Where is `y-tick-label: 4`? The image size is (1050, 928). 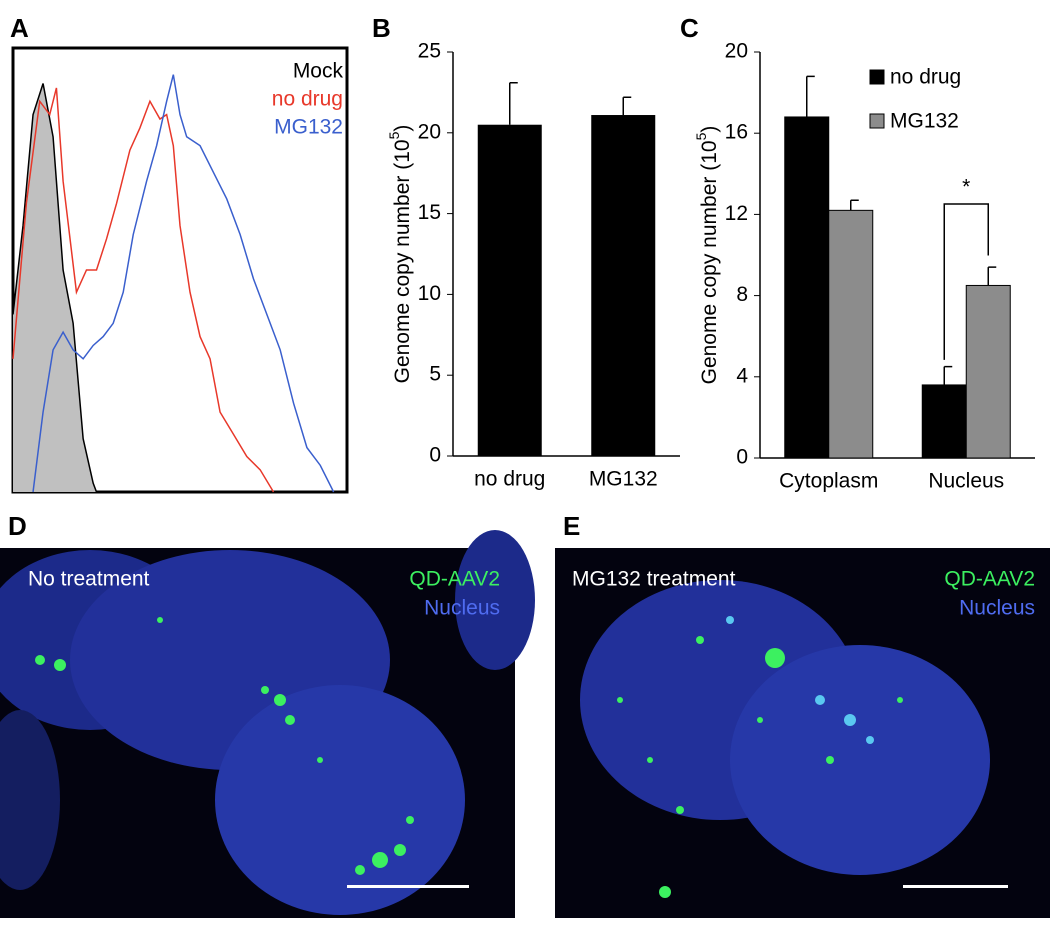
y-tick-label: 4 is located at coordinates (742, 375).